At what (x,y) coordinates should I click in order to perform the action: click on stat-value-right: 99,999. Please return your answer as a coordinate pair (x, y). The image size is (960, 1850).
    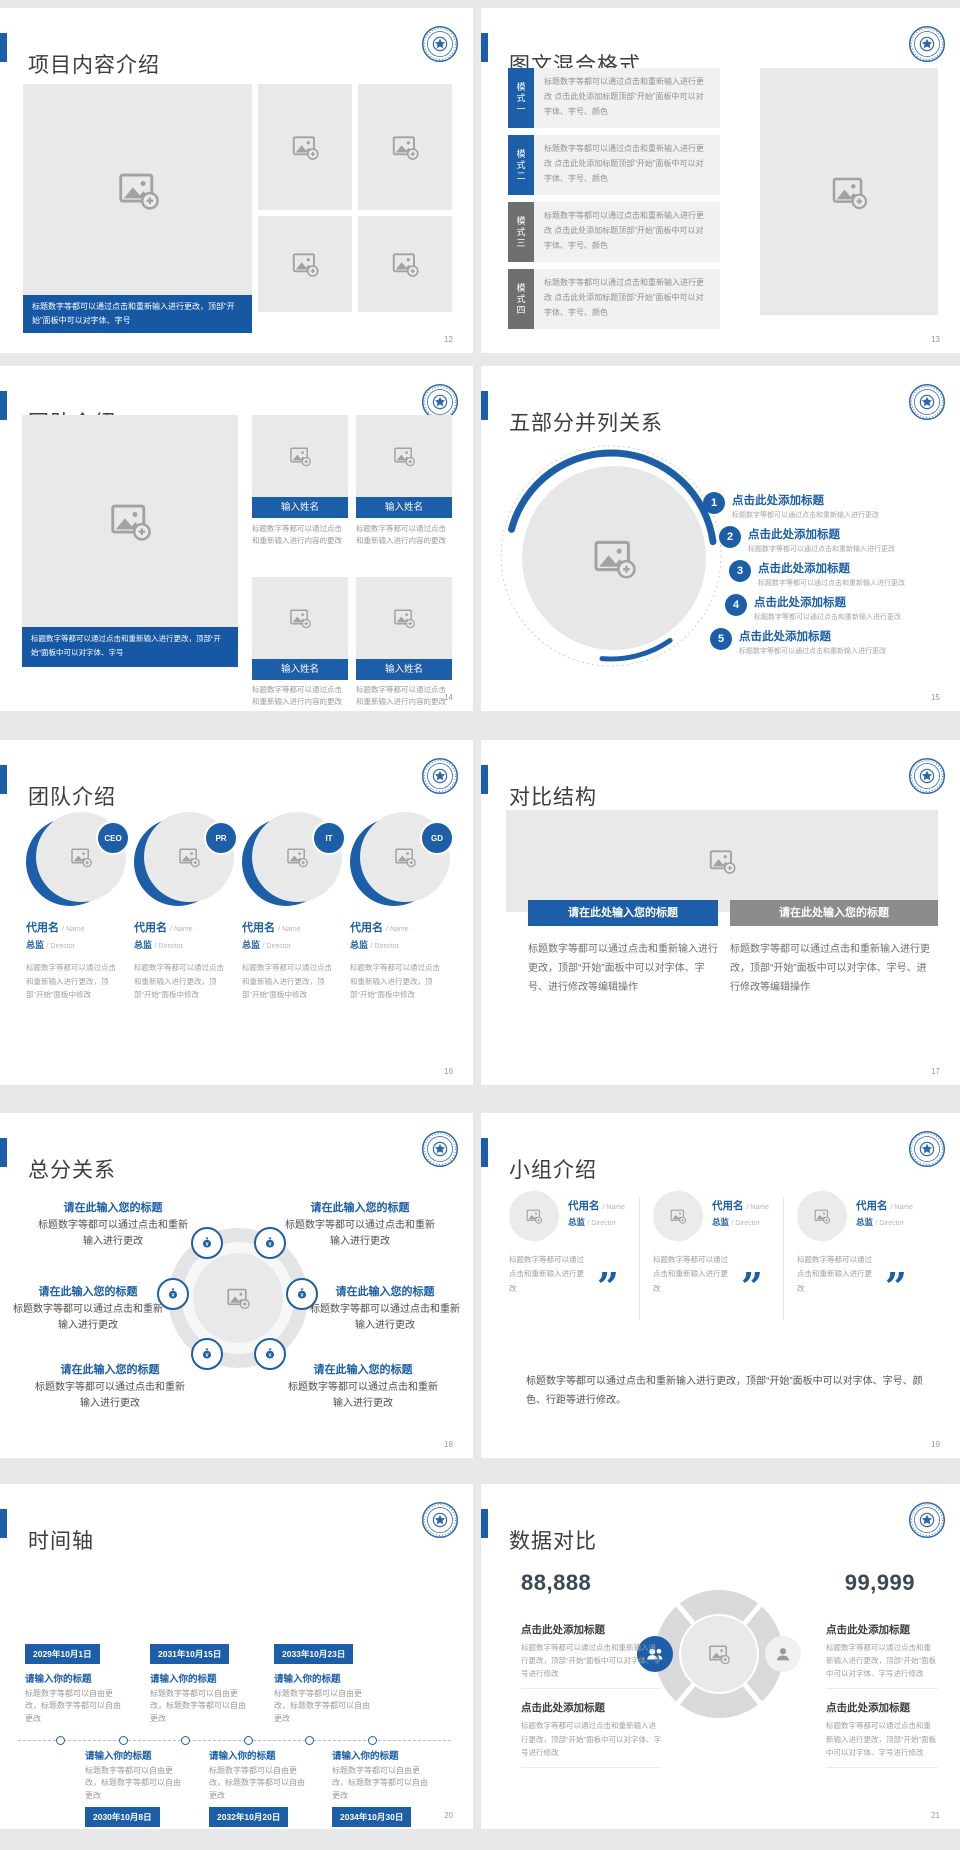
    Looking at the image, I should click on (879, 1582).